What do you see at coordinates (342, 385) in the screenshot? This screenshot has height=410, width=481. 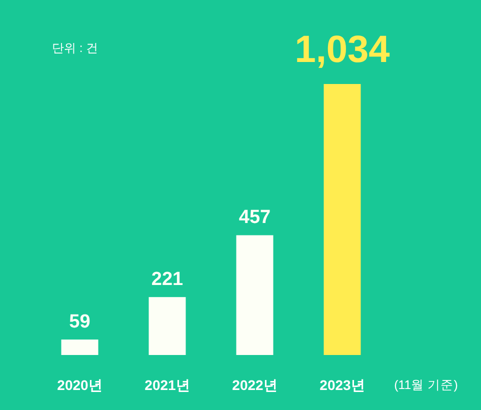 I see `x-tick-label: 2023년` at bounding box center [342, 385].